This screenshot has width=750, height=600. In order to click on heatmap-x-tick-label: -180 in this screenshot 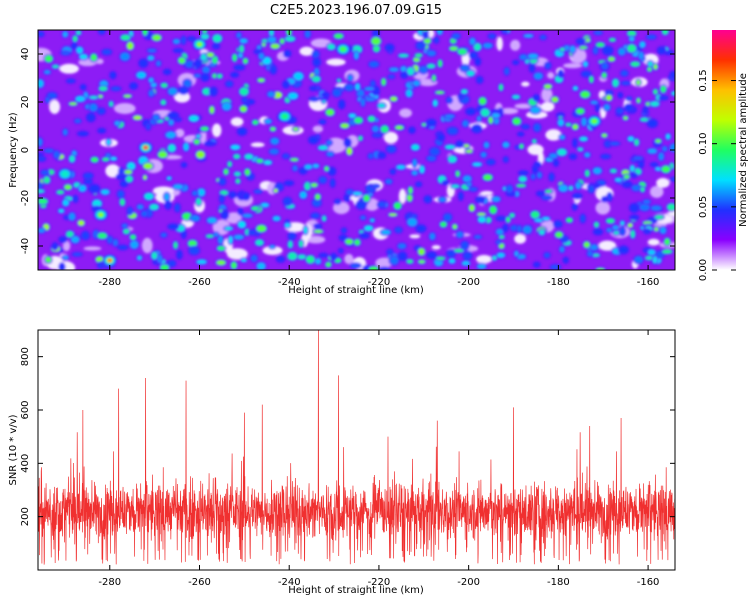, I will do `click(558, 282)`.